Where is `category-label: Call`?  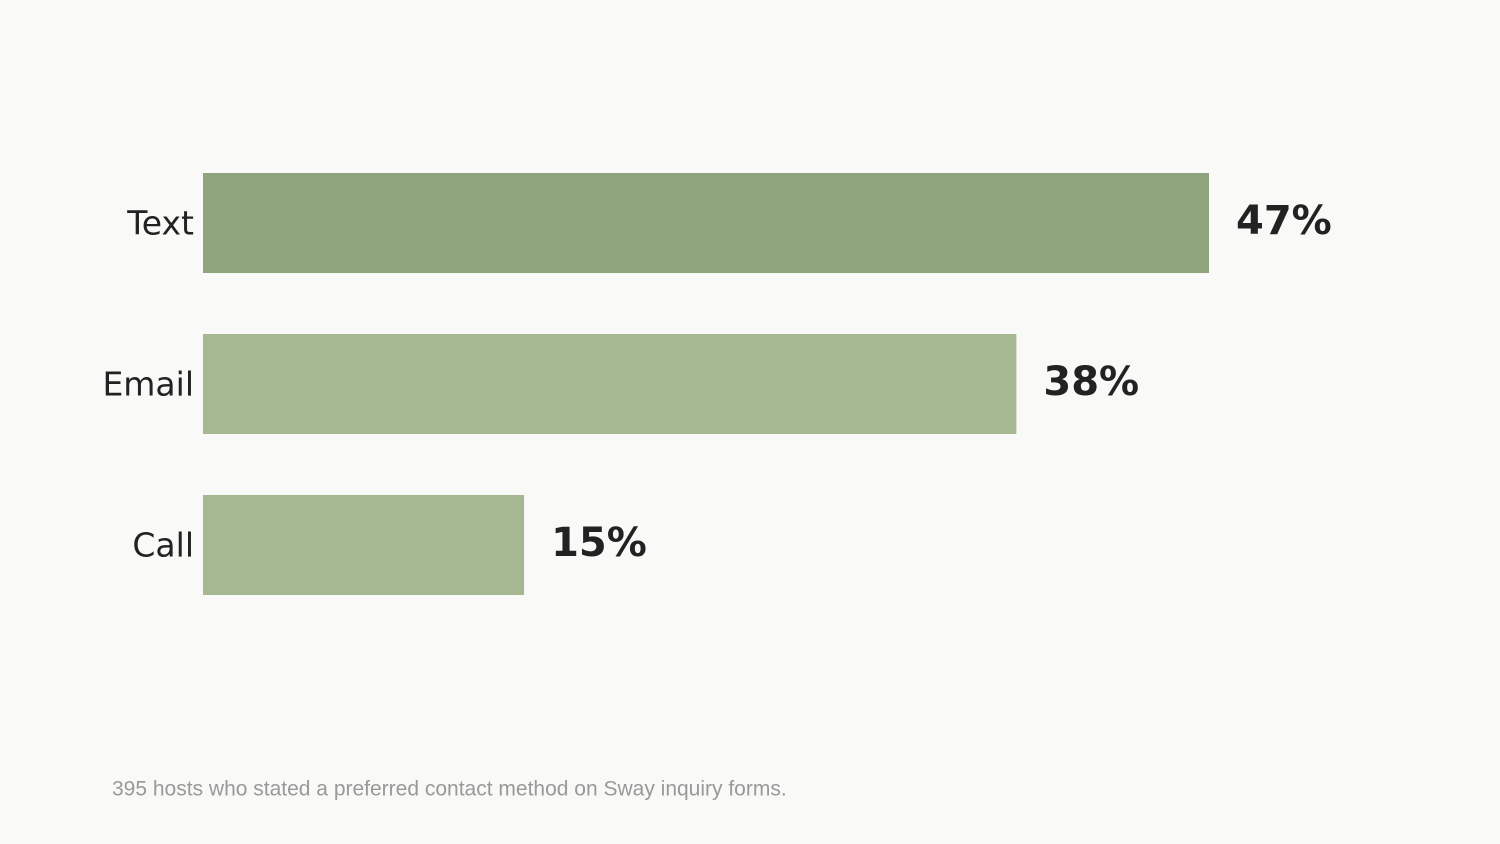
category-label: Call is located at coordinates (163, 545).